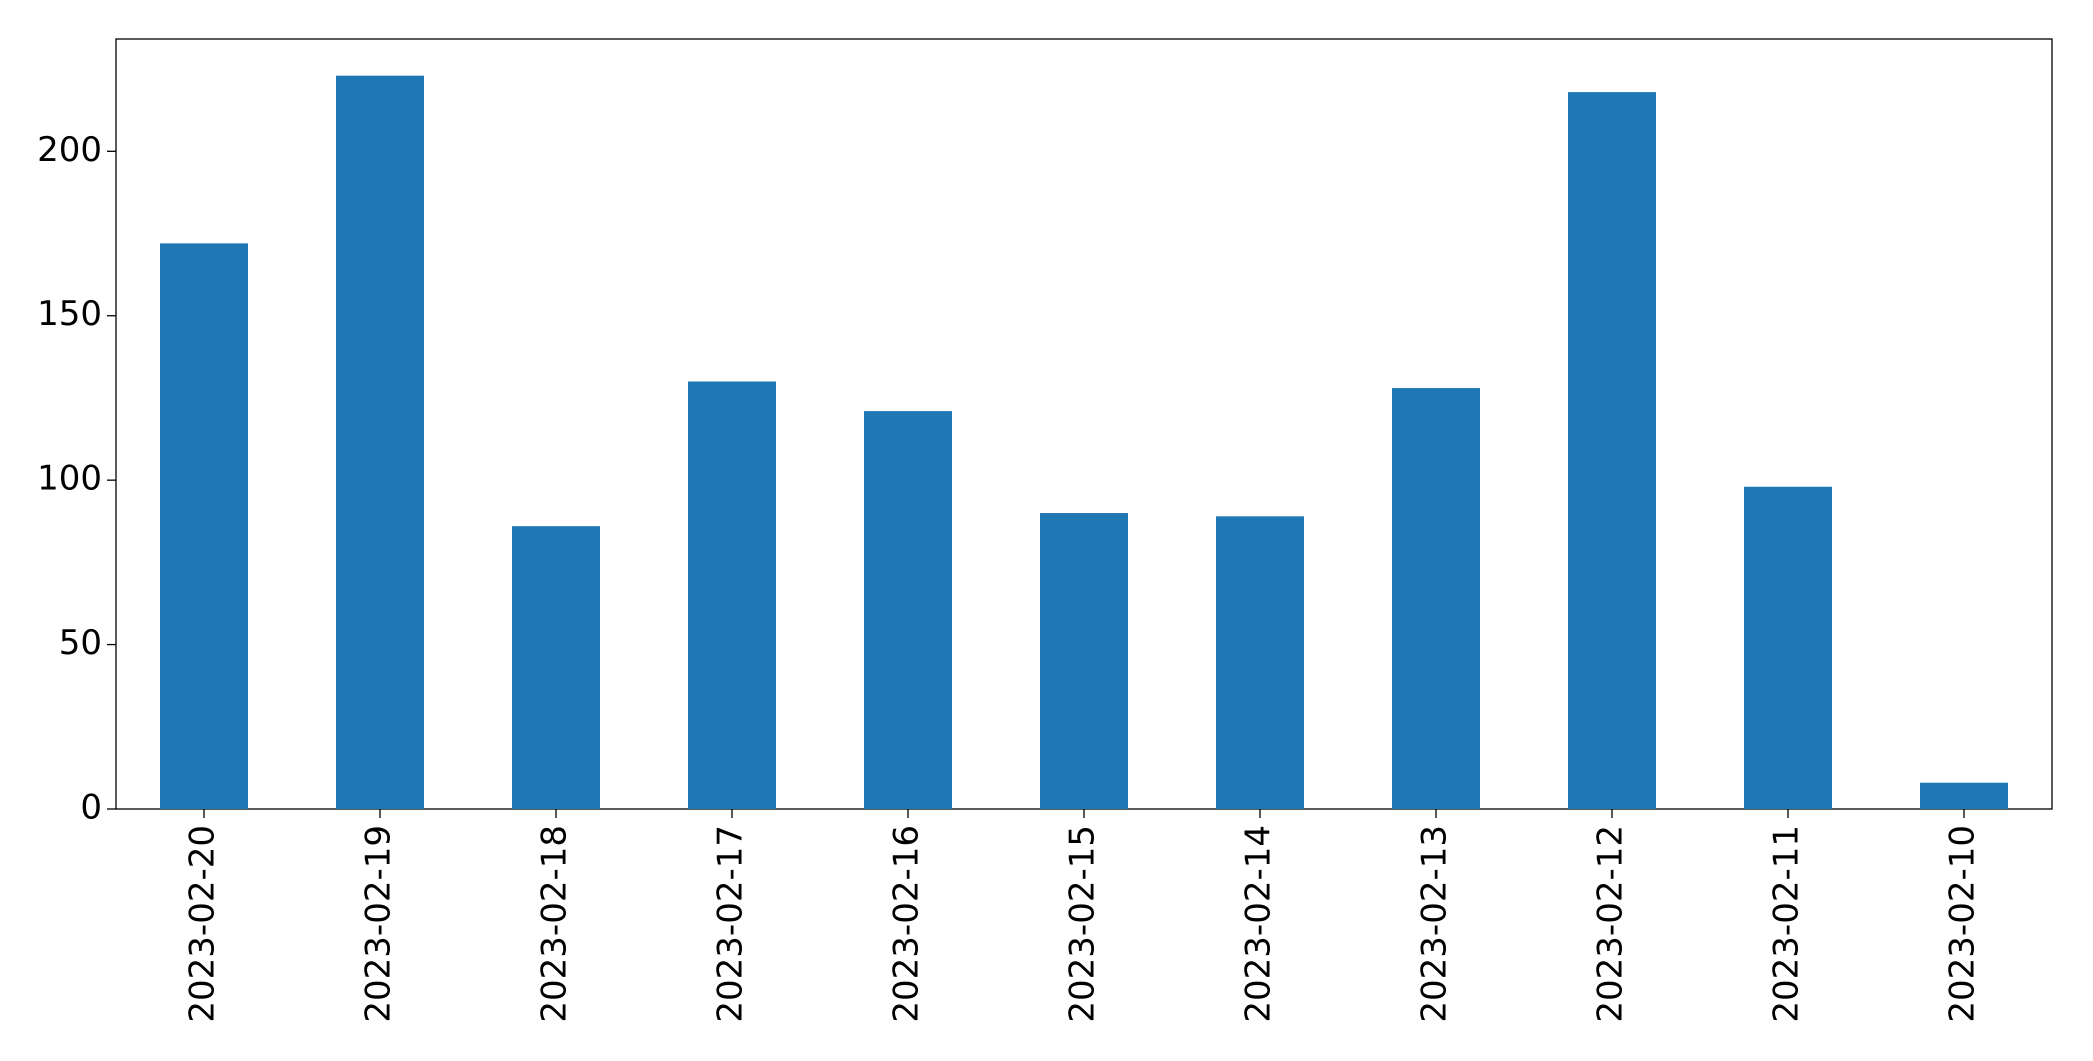  What do you see at coordinates (203, 924) in the screenshot?
I see `x-tick-label: 2023-02-20` at bounding box center [203, 924].